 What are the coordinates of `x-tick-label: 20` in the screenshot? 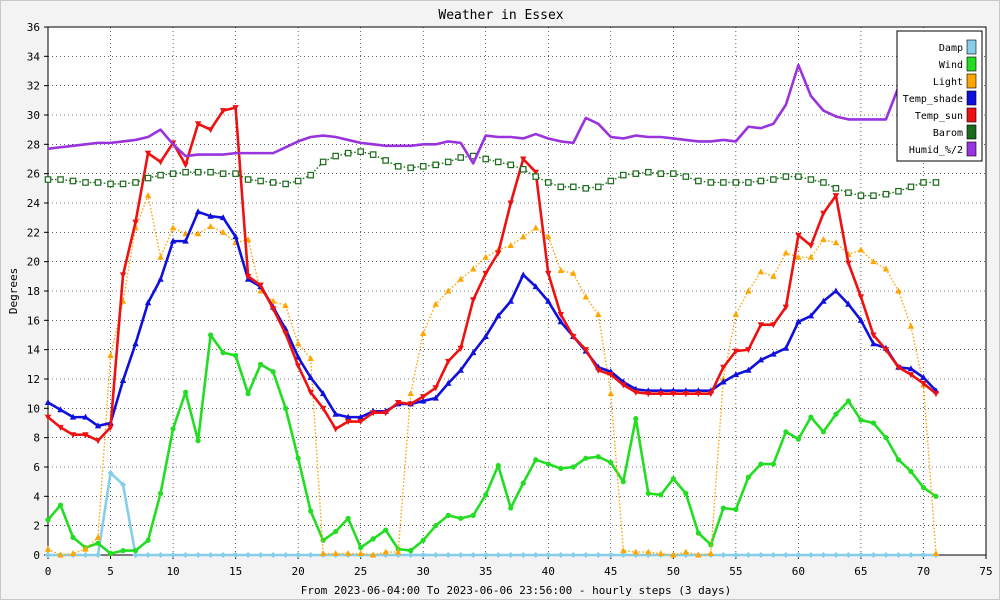 It's located at (298, 571).